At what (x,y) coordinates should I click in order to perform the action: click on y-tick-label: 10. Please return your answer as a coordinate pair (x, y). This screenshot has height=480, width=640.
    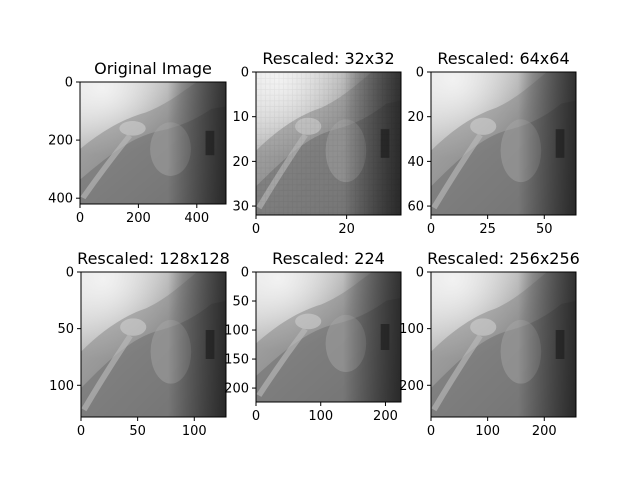
    Looking at the image, I should click on (240, 117).